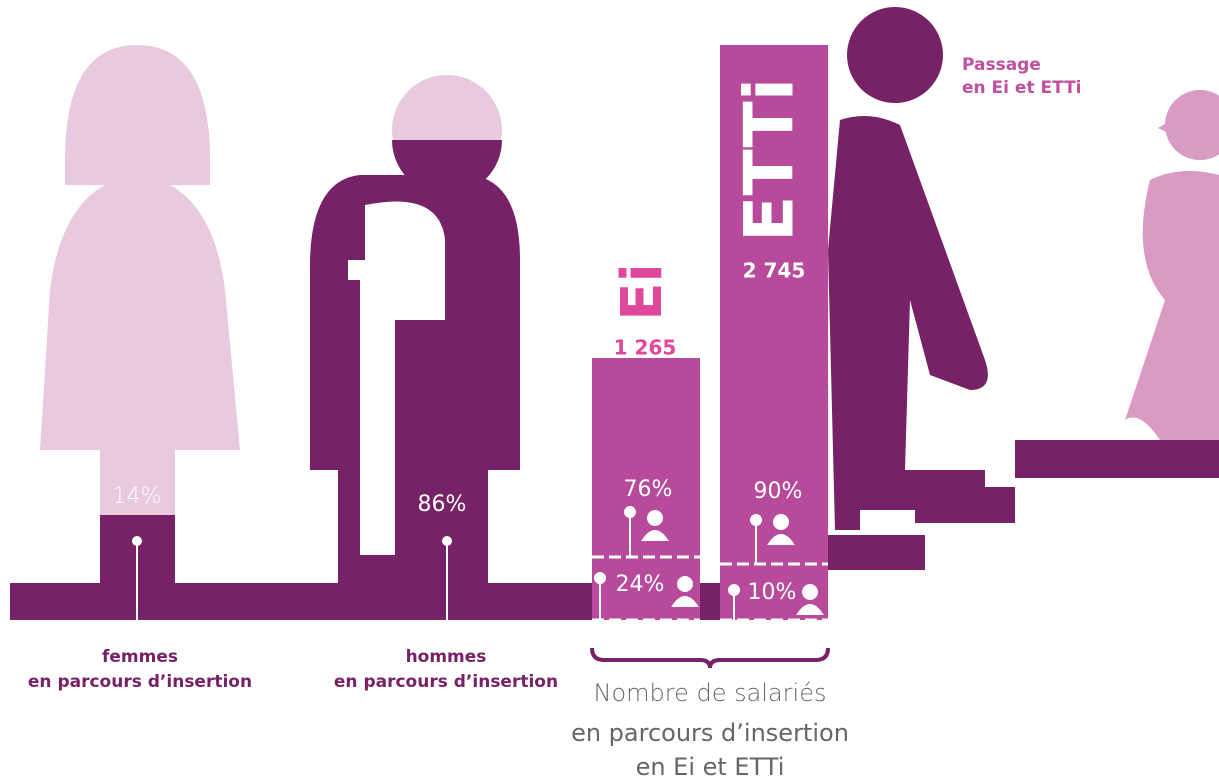 The width and height of the screenshot is (1219, 779). Describe the element at coordinates (442, 504) in the screenshot. I see `men-percent: 86%` at that location.